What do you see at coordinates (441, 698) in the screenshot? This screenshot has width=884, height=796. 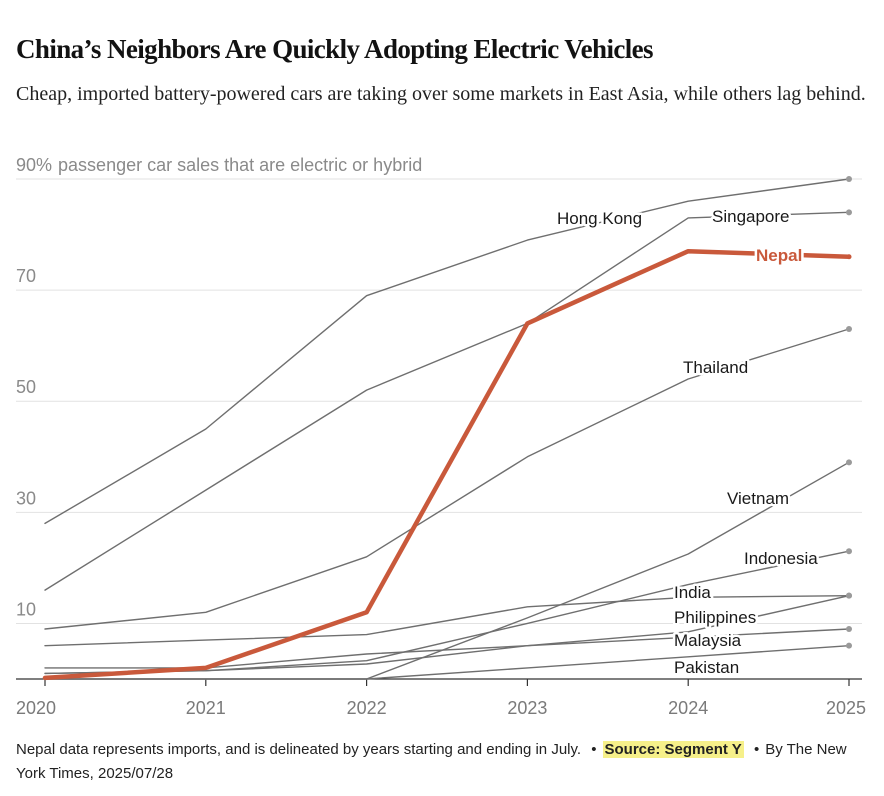 I see `x-axis: 2020 2021 2022 2023 2024 2025` at bounding box center [441, 698].